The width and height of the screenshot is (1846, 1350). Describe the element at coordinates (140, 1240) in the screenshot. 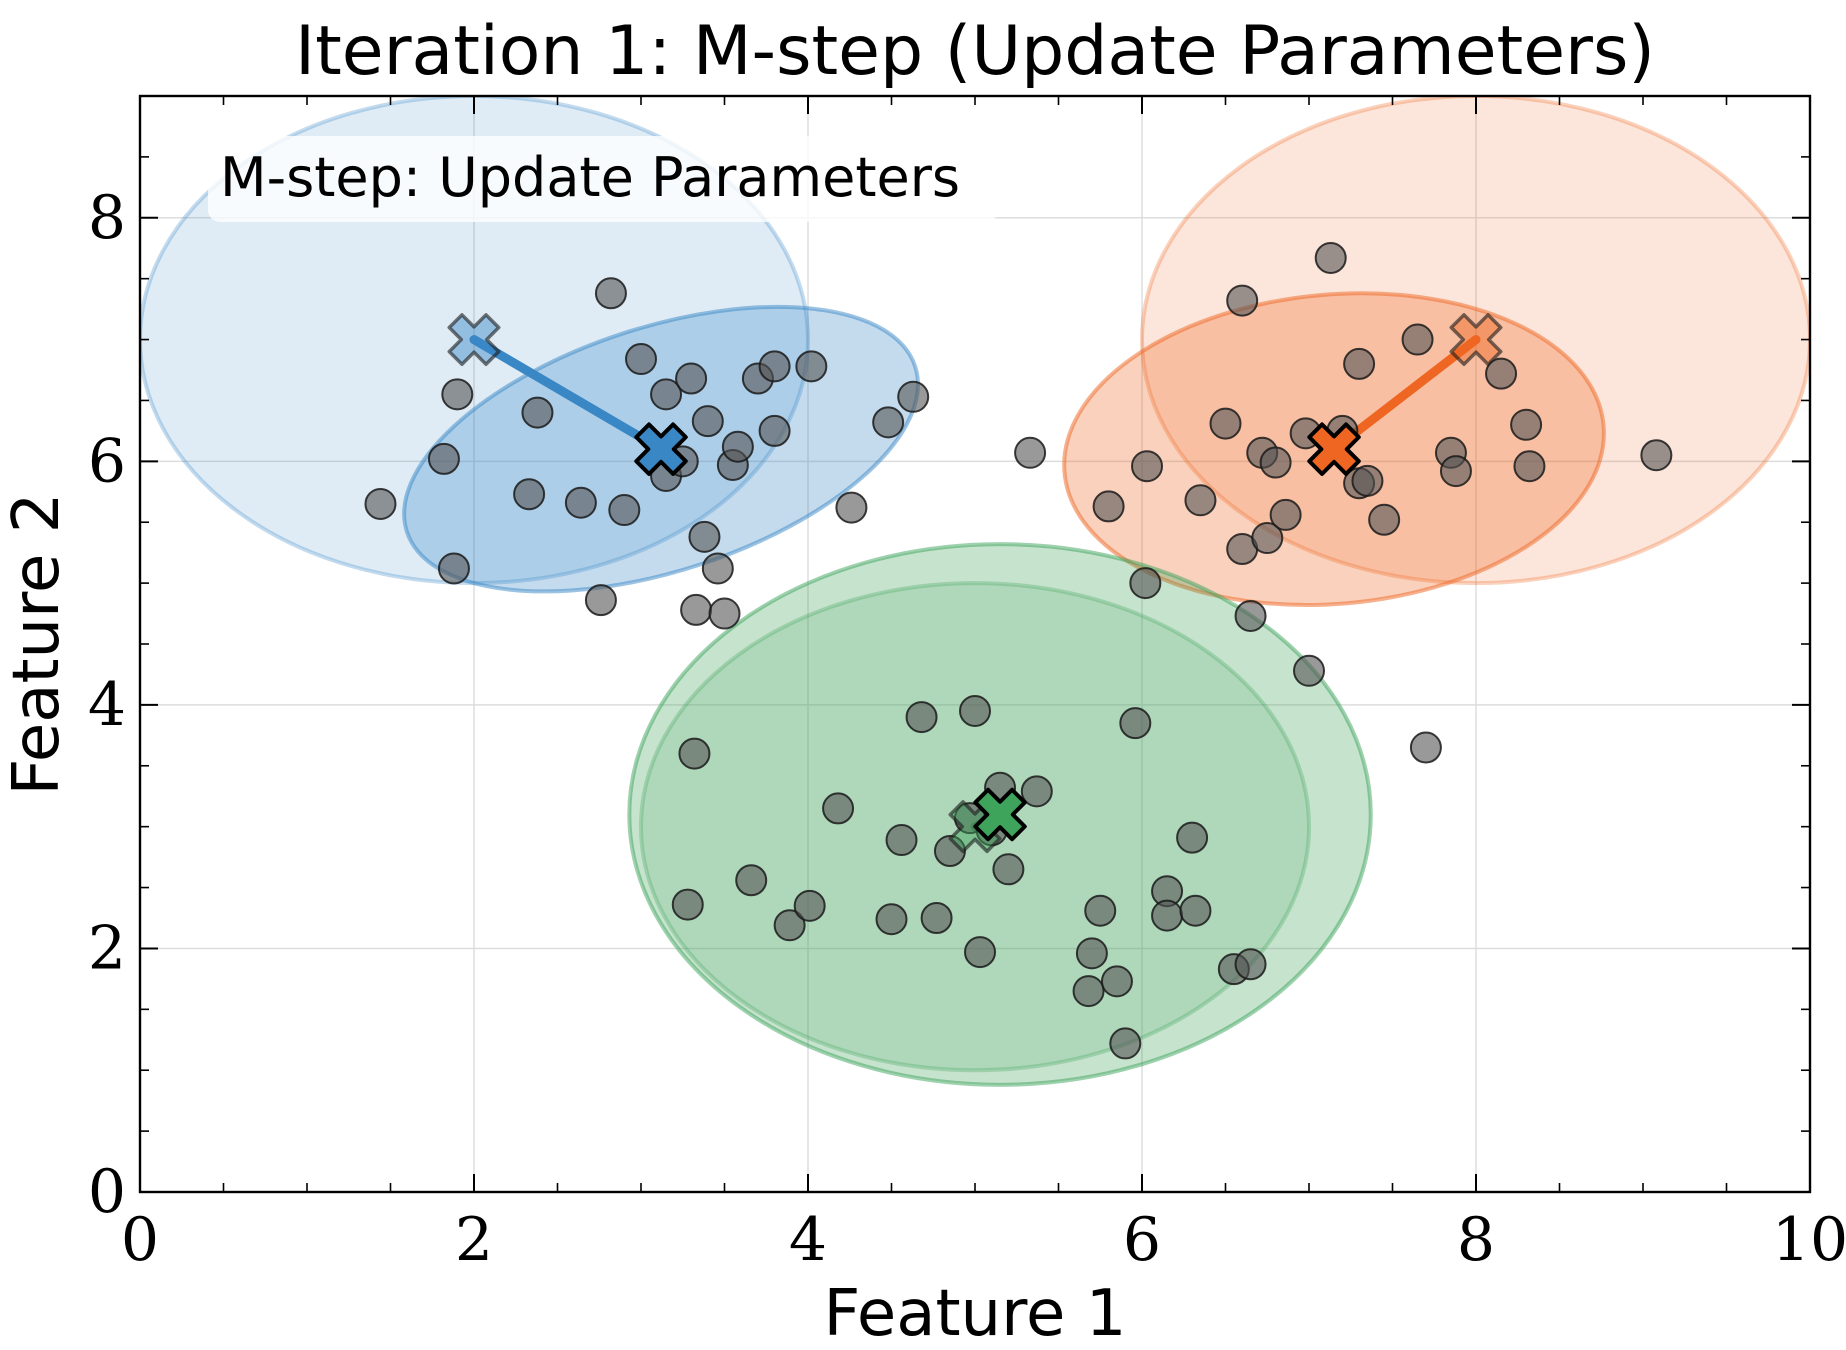

I see `x-tick-label: 0` at that location.